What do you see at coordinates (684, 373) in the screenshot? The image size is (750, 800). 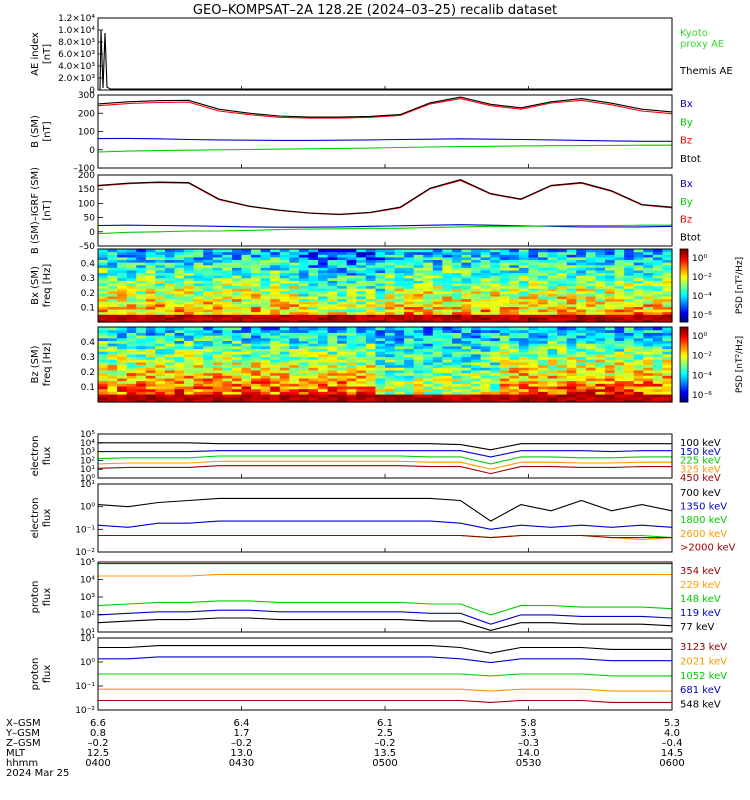 I see `colorbar-segment` at bounding box center [684, 373].